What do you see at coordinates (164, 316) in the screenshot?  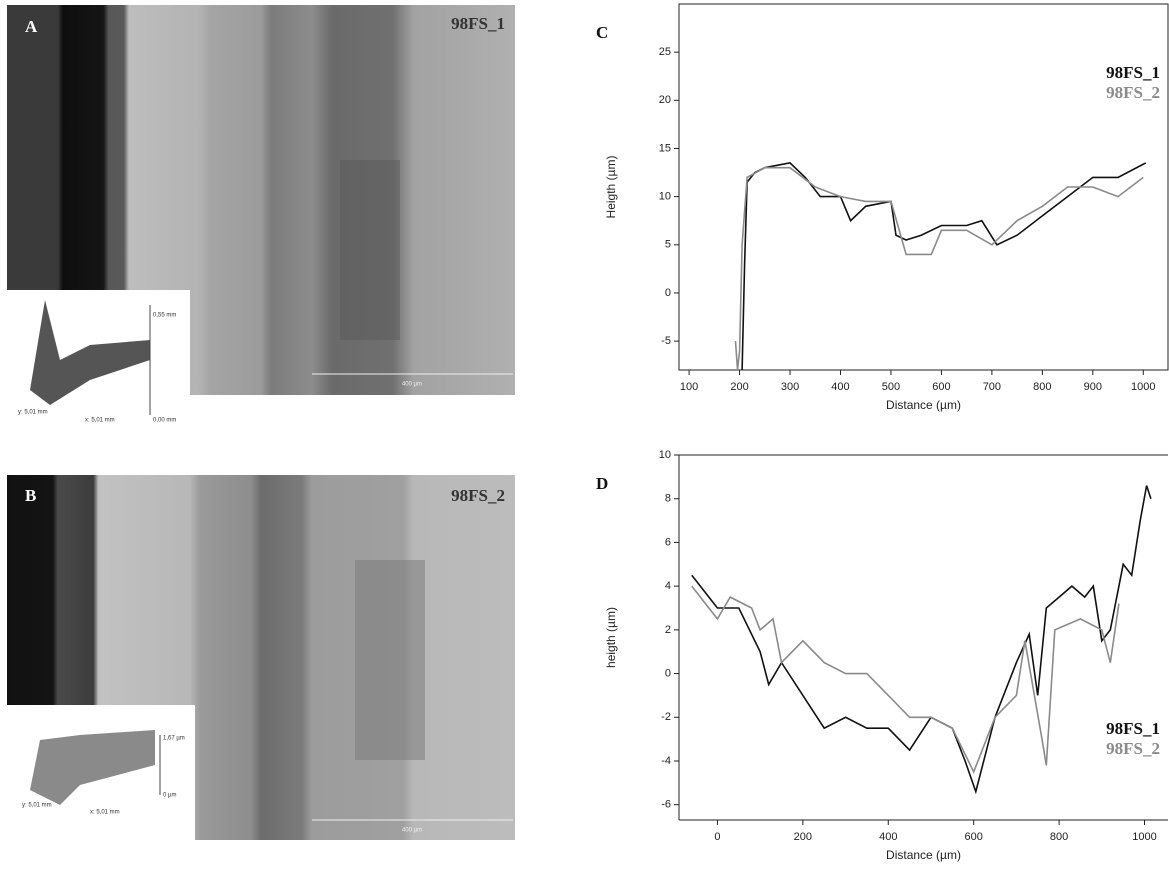 I see `inset-label: 0,55 mm` at bounding box center [164, 316].